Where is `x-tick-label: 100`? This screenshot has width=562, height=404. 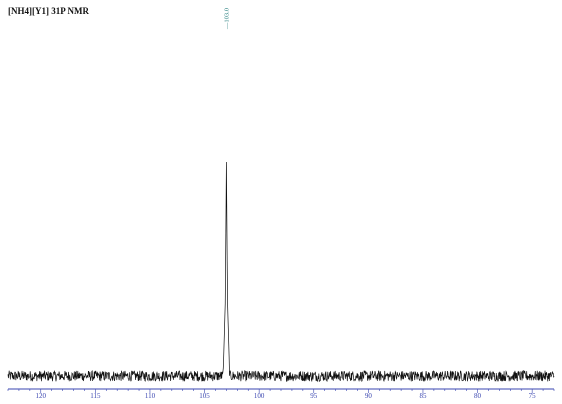
x-tick-label: 100 is located at coordinates (259, 396).